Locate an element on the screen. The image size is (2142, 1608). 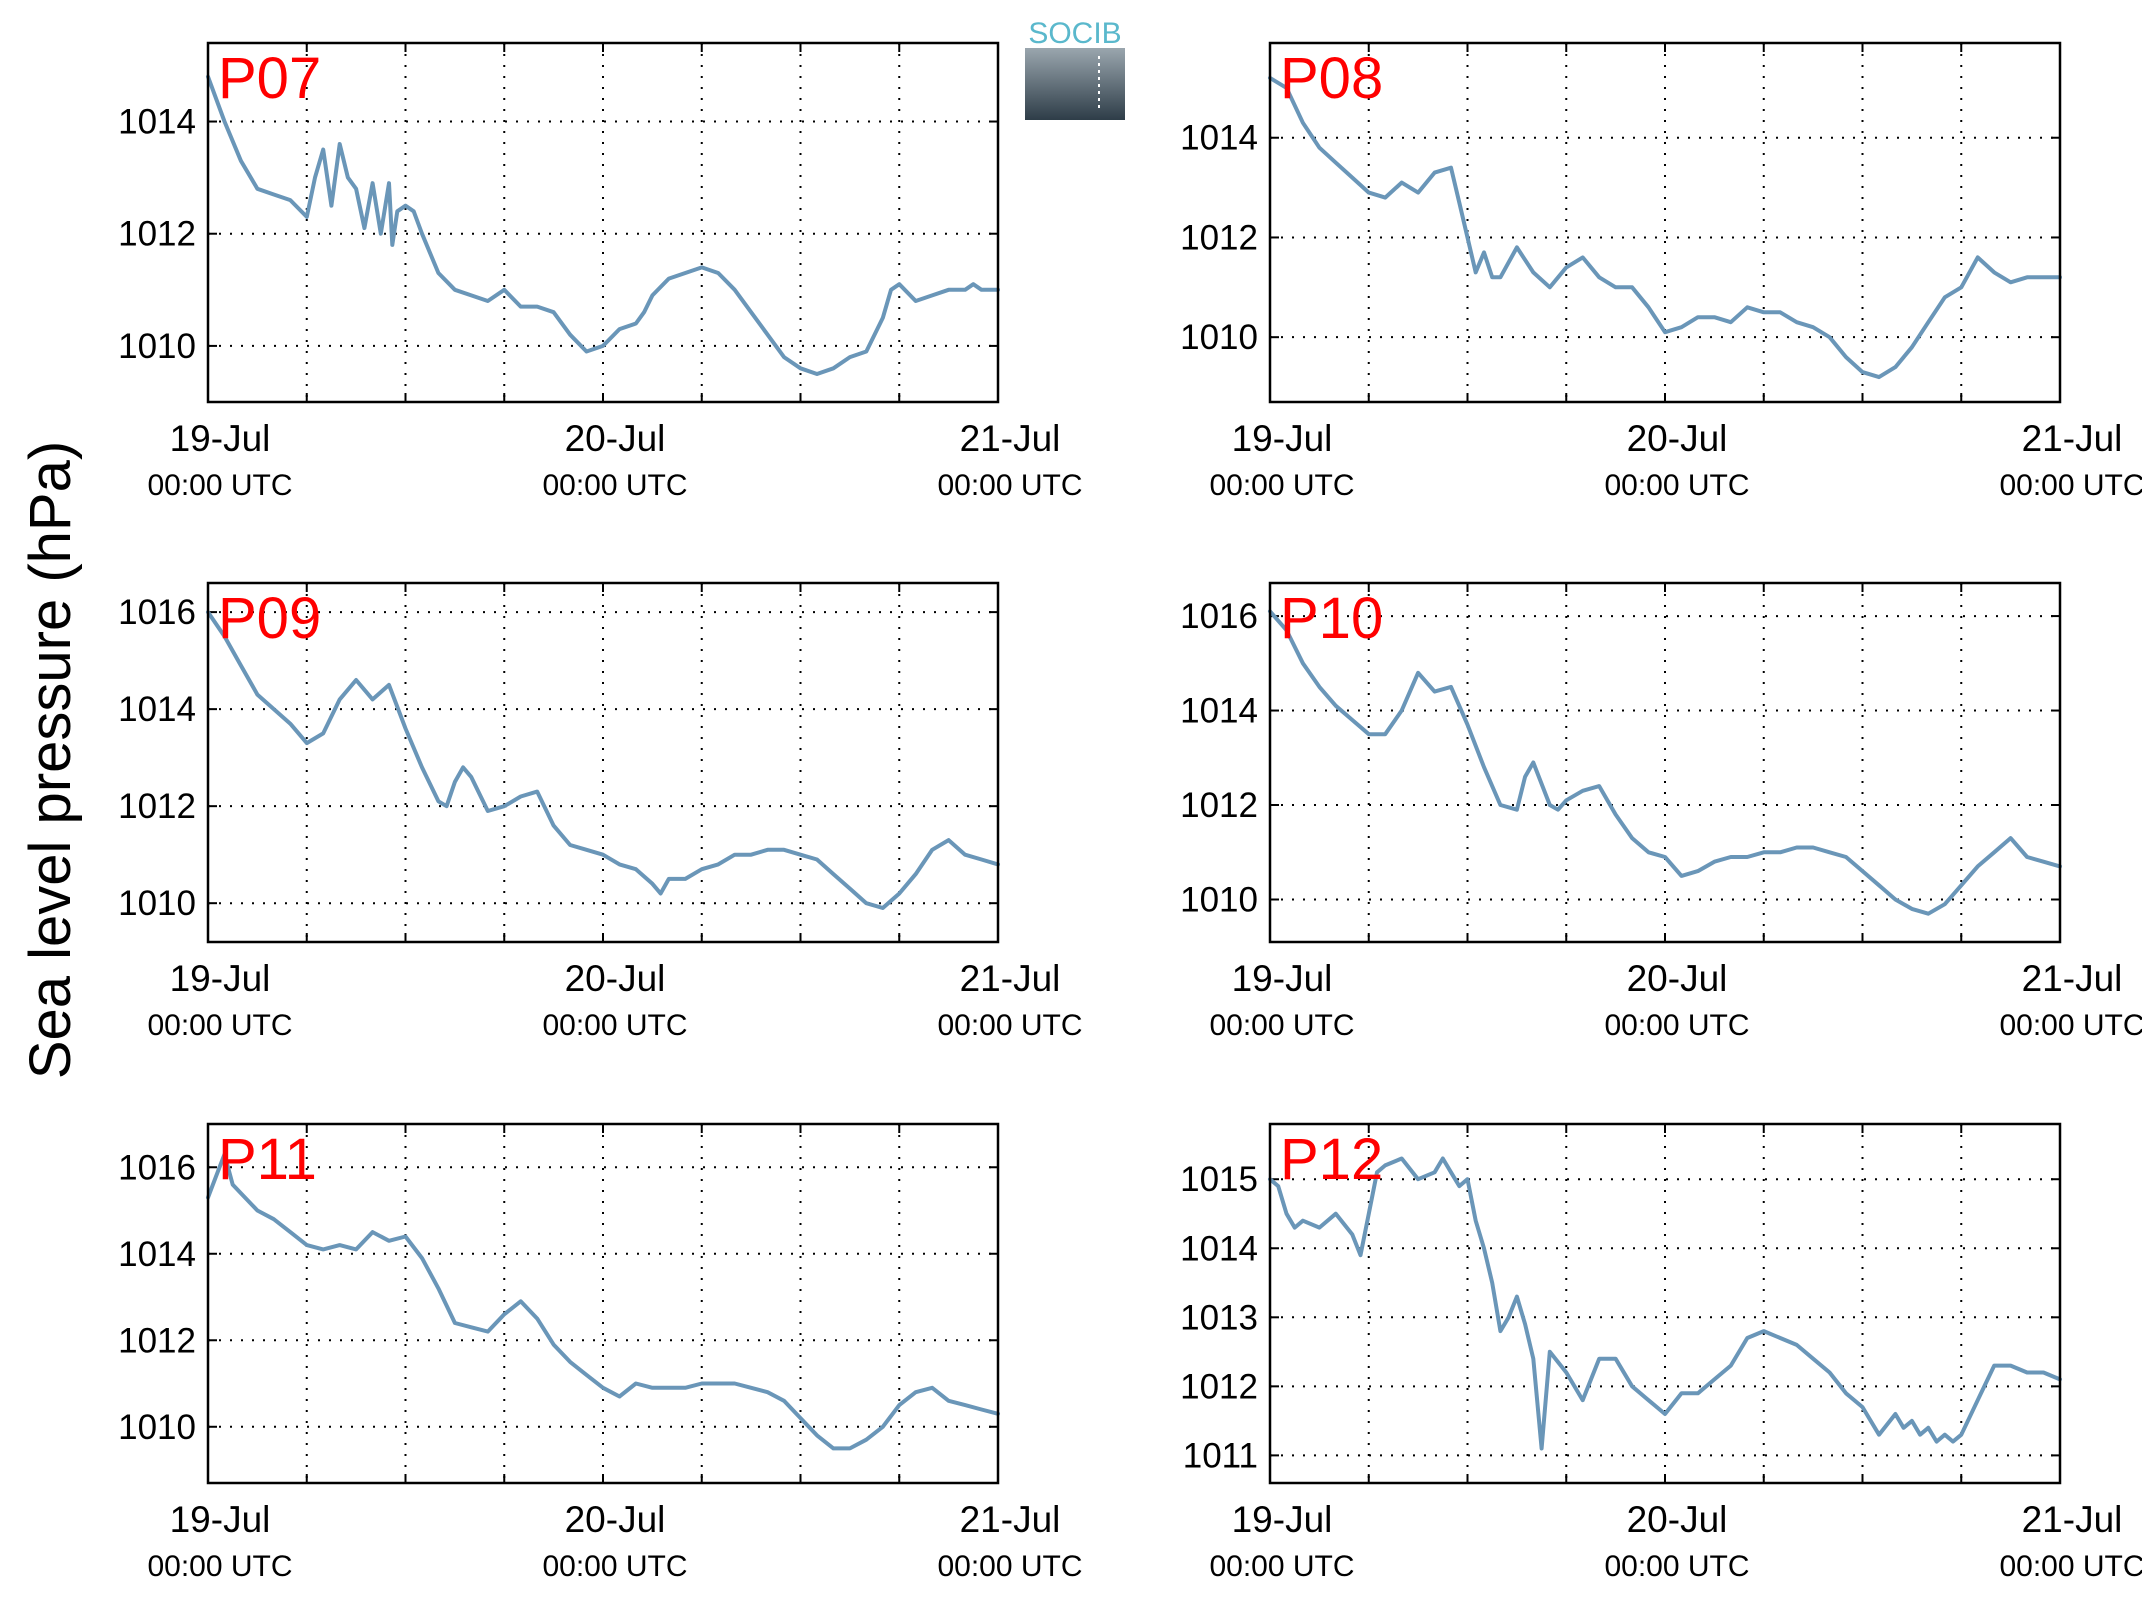
socib-logo-text: SOCIB is located at coordinates (1074, 33).